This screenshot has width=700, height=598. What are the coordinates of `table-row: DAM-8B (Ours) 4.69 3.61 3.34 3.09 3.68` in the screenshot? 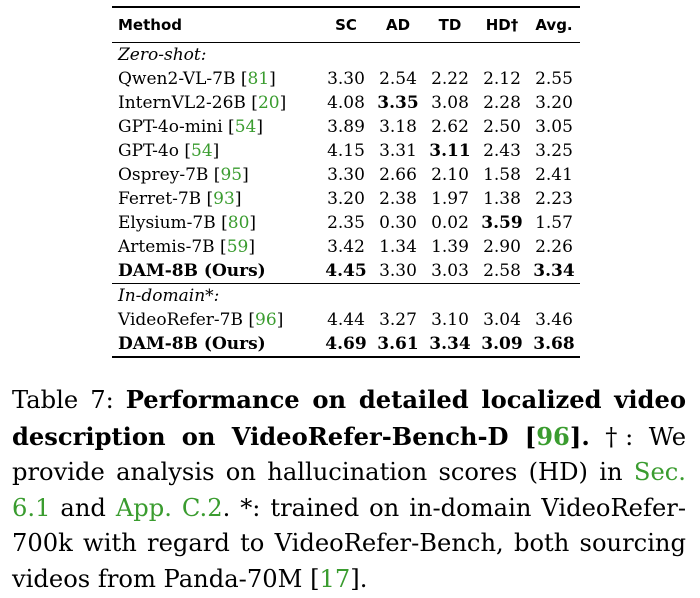 It's located at (346, 344).